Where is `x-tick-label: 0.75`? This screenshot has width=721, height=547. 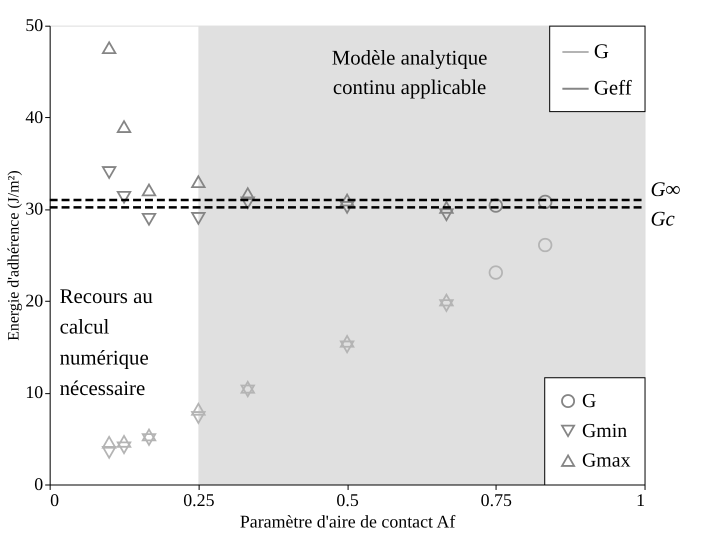 x-tick-label: 0.75 is located at coordinates (496, 500).